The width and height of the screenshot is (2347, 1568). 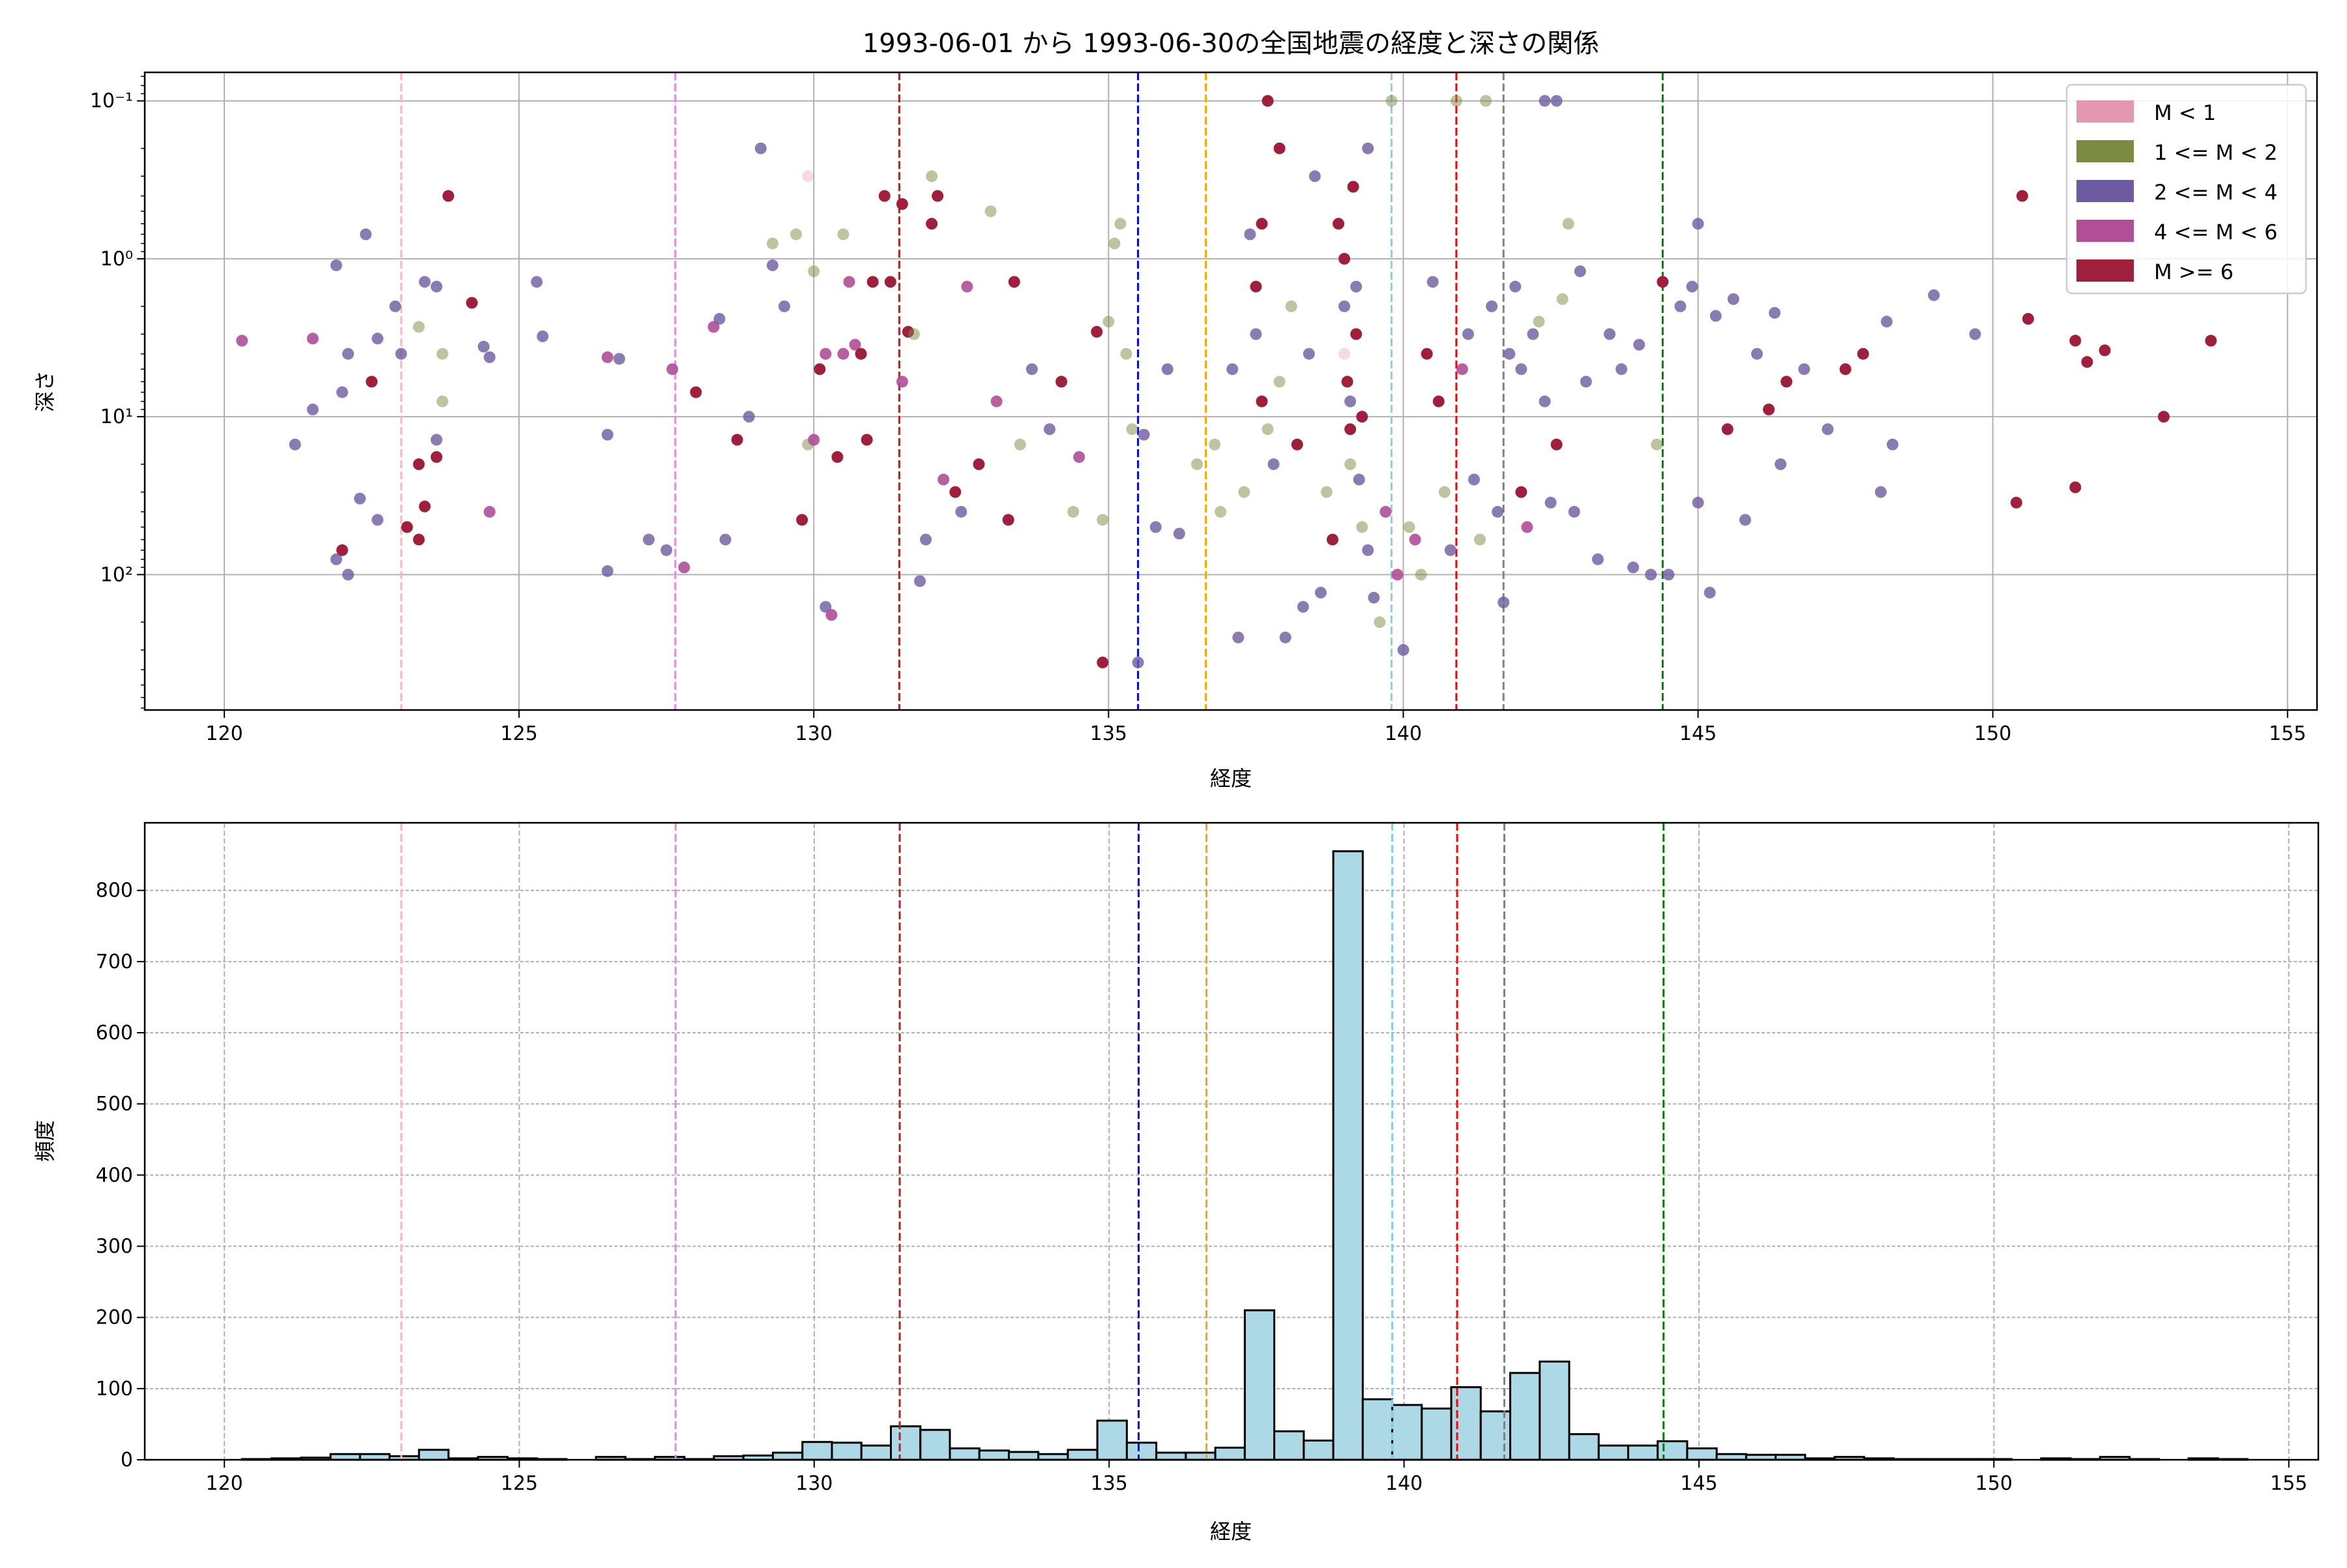 What do you see at coordinates (2105, 231) in the screenshot?
I see `legend-swatch` at bounding box center [2105, 231].